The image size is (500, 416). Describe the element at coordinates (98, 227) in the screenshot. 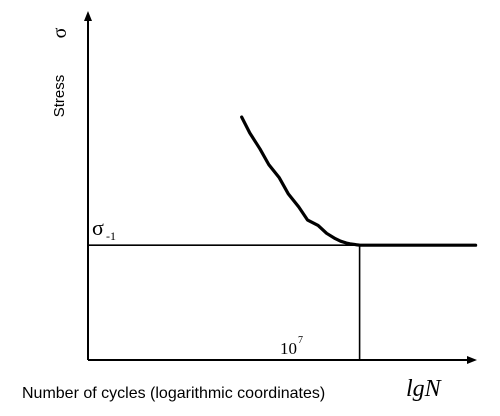

I see `fatigue-limit-label: σ` at that location.